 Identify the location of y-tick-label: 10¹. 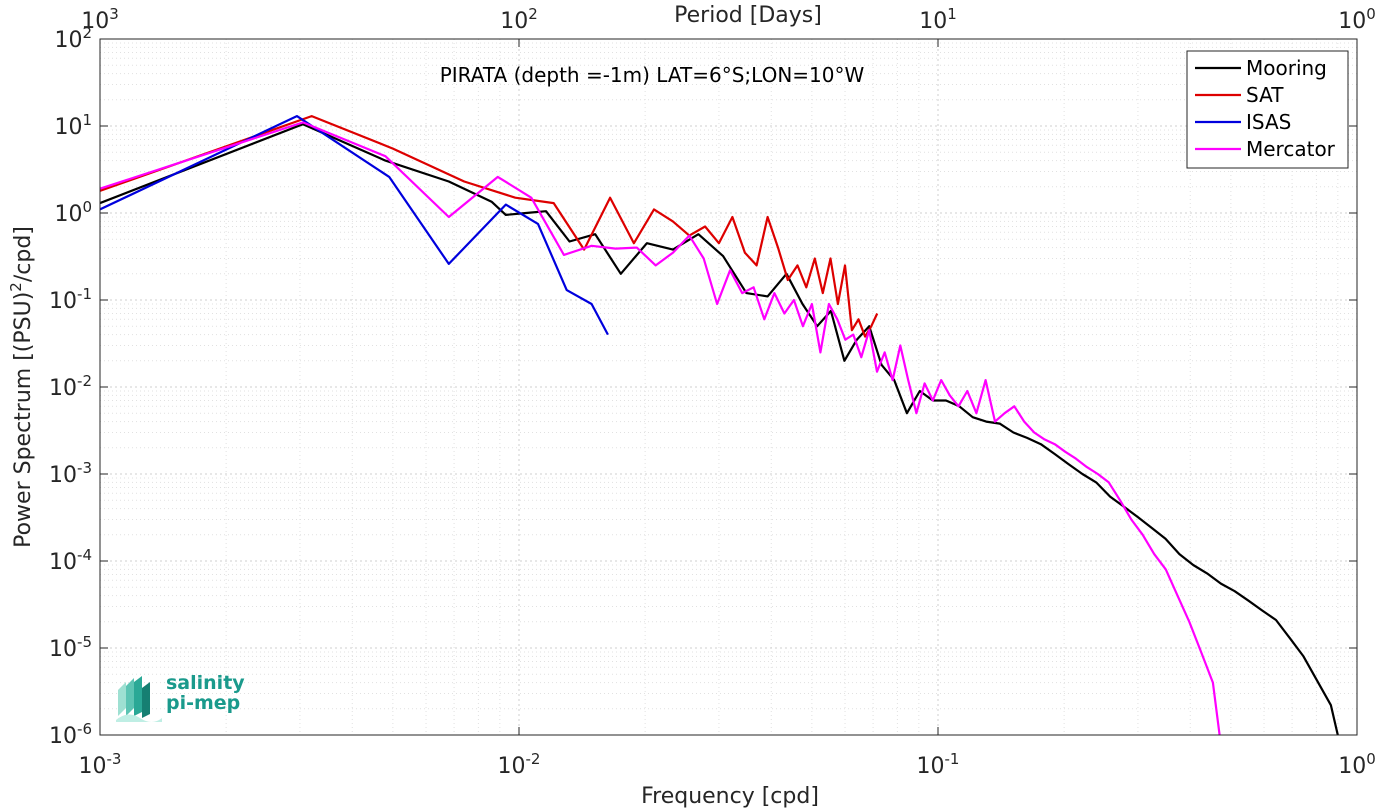
(73, 125).